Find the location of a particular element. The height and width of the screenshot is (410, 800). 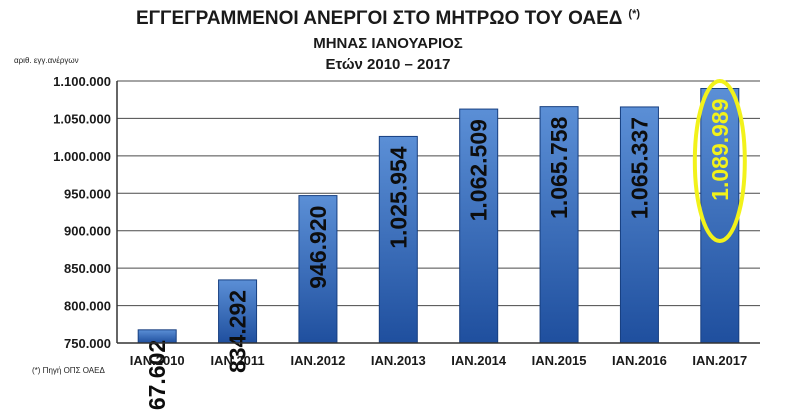

highlight-ring is located at coordinates (719, 160).